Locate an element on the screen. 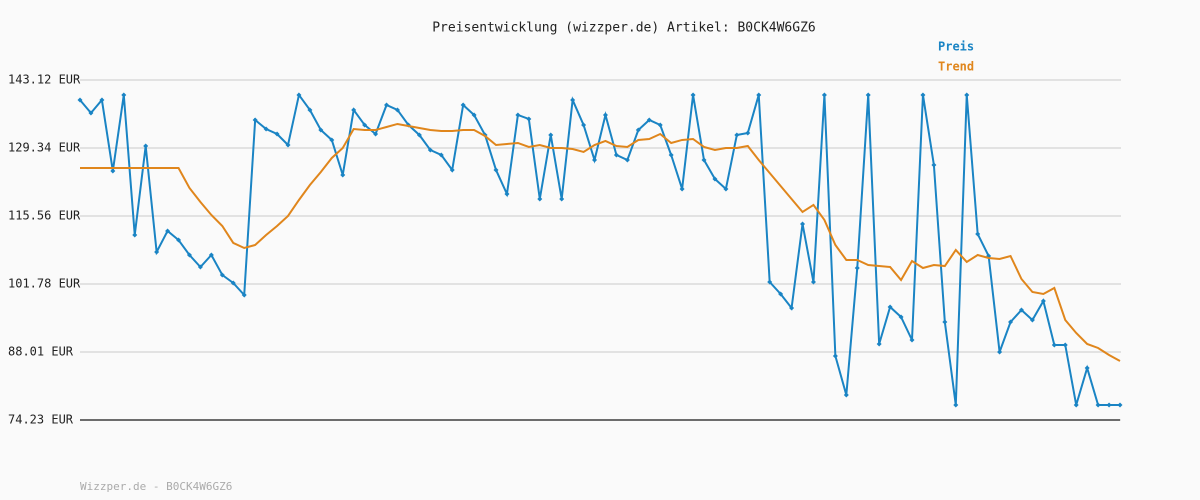 Image resolution: width=1200 pixels, height=500 pixels. y-tick-label: 115.56 EUR is located at coordinates (44, 216).